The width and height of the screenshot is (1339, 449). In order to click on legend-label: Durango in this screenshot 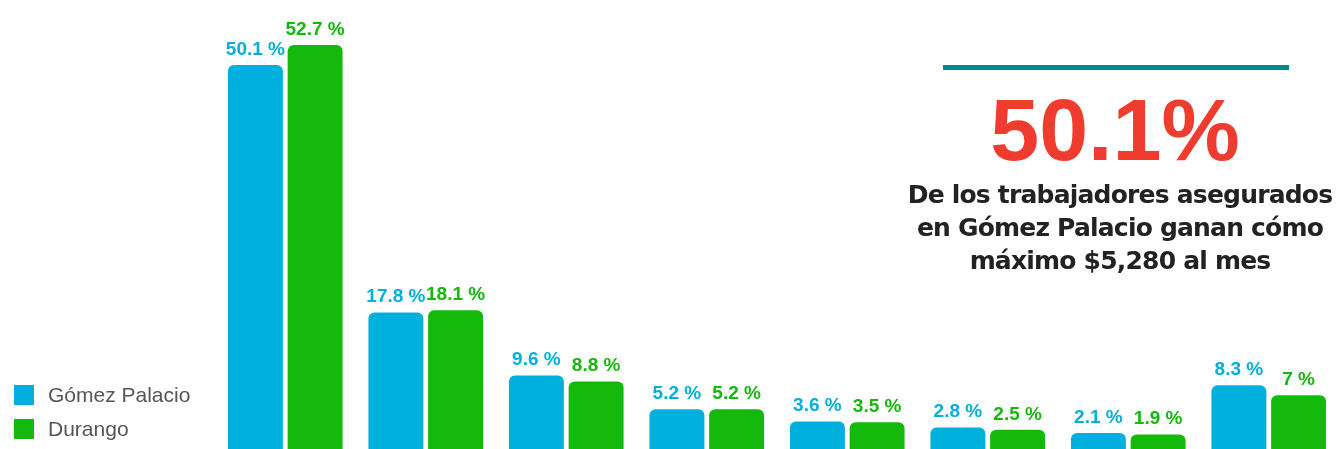, I will do `click(88, 429)`.